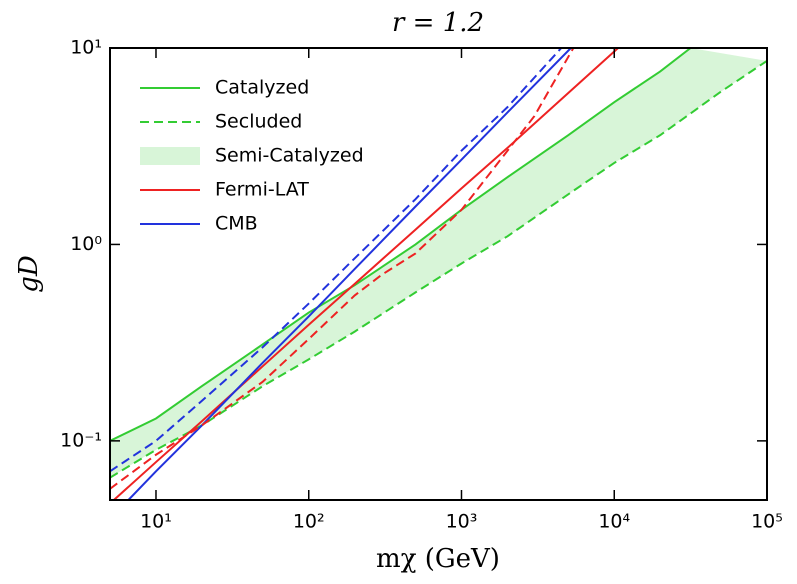  I want to click on chart-title: r = 1.2, so click(438, 23).